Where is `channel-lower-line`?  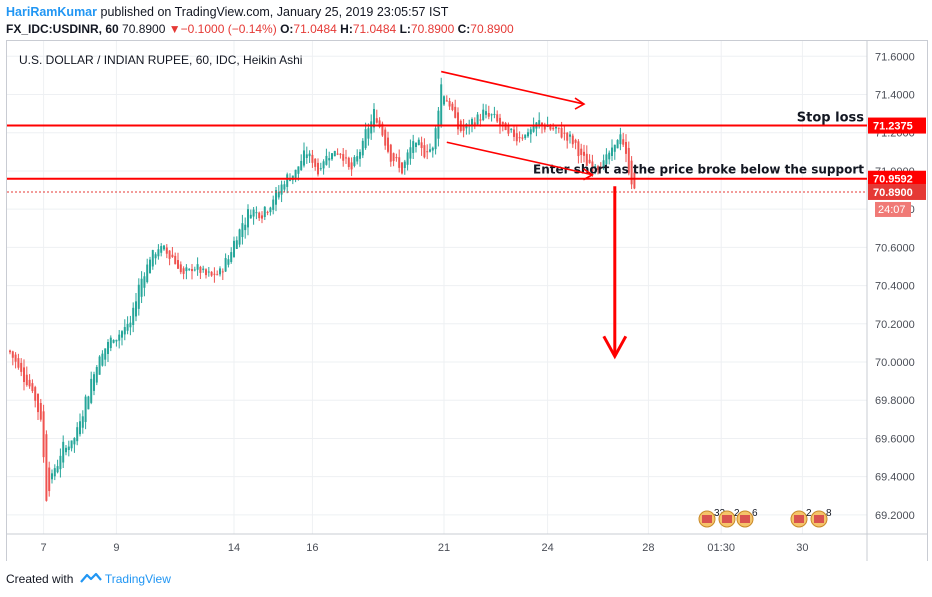 channel-lower-line is located at coordinates (519, 158).